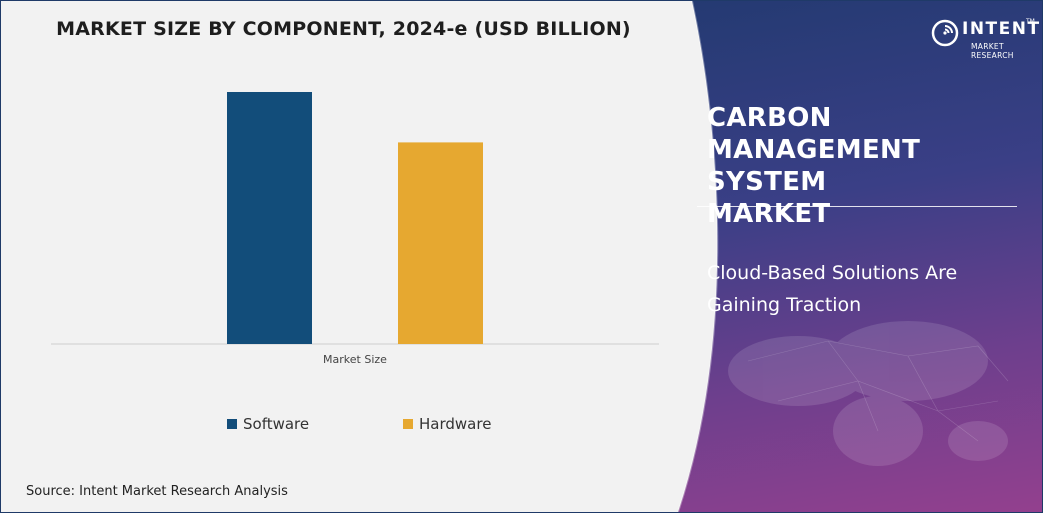  I want to click on legend-label-software: Software, so click(276, 424).